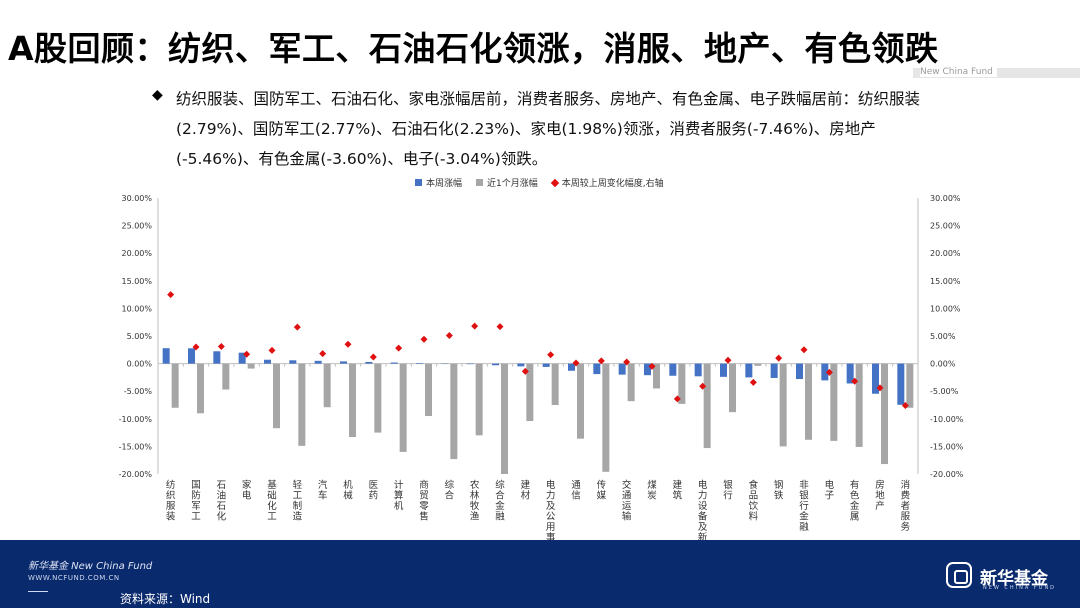 This screenshot has height=608, width=1080. Describe the element at coordinates (507, 182) in the screenshot. I see `legend-monthly: 近1个月涨幅` at that location.